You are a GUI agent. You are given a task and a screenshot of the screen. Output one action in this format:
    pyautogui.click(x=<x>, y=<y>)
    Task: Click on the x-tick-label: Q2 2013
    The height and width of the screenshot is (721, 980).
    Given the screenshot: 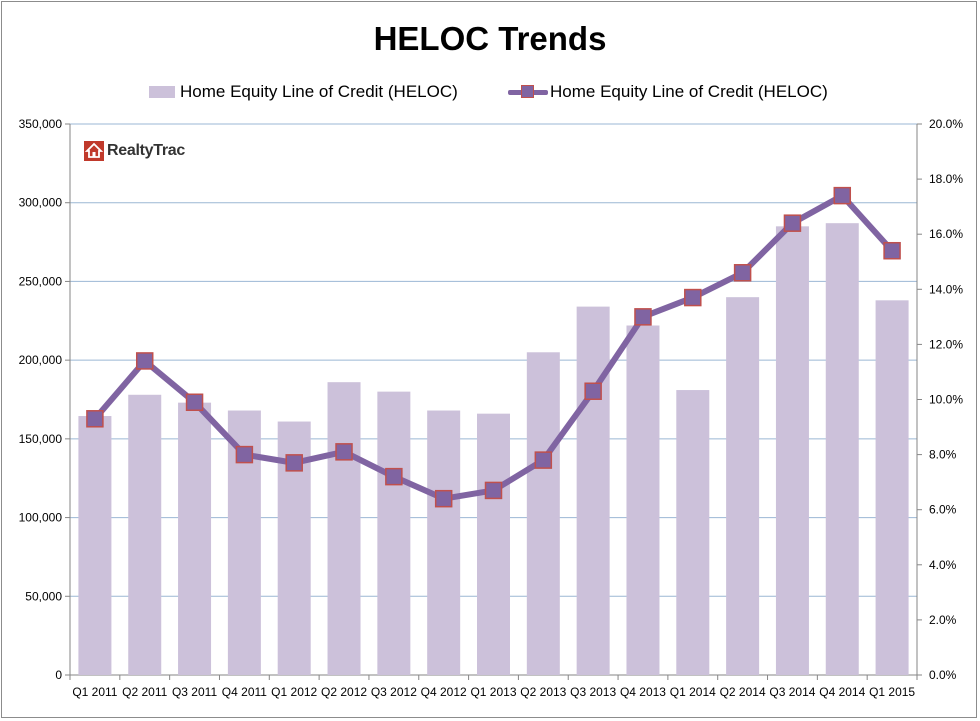 What is the action you would take?
    pyautogui.click(x=543, y=692)
    